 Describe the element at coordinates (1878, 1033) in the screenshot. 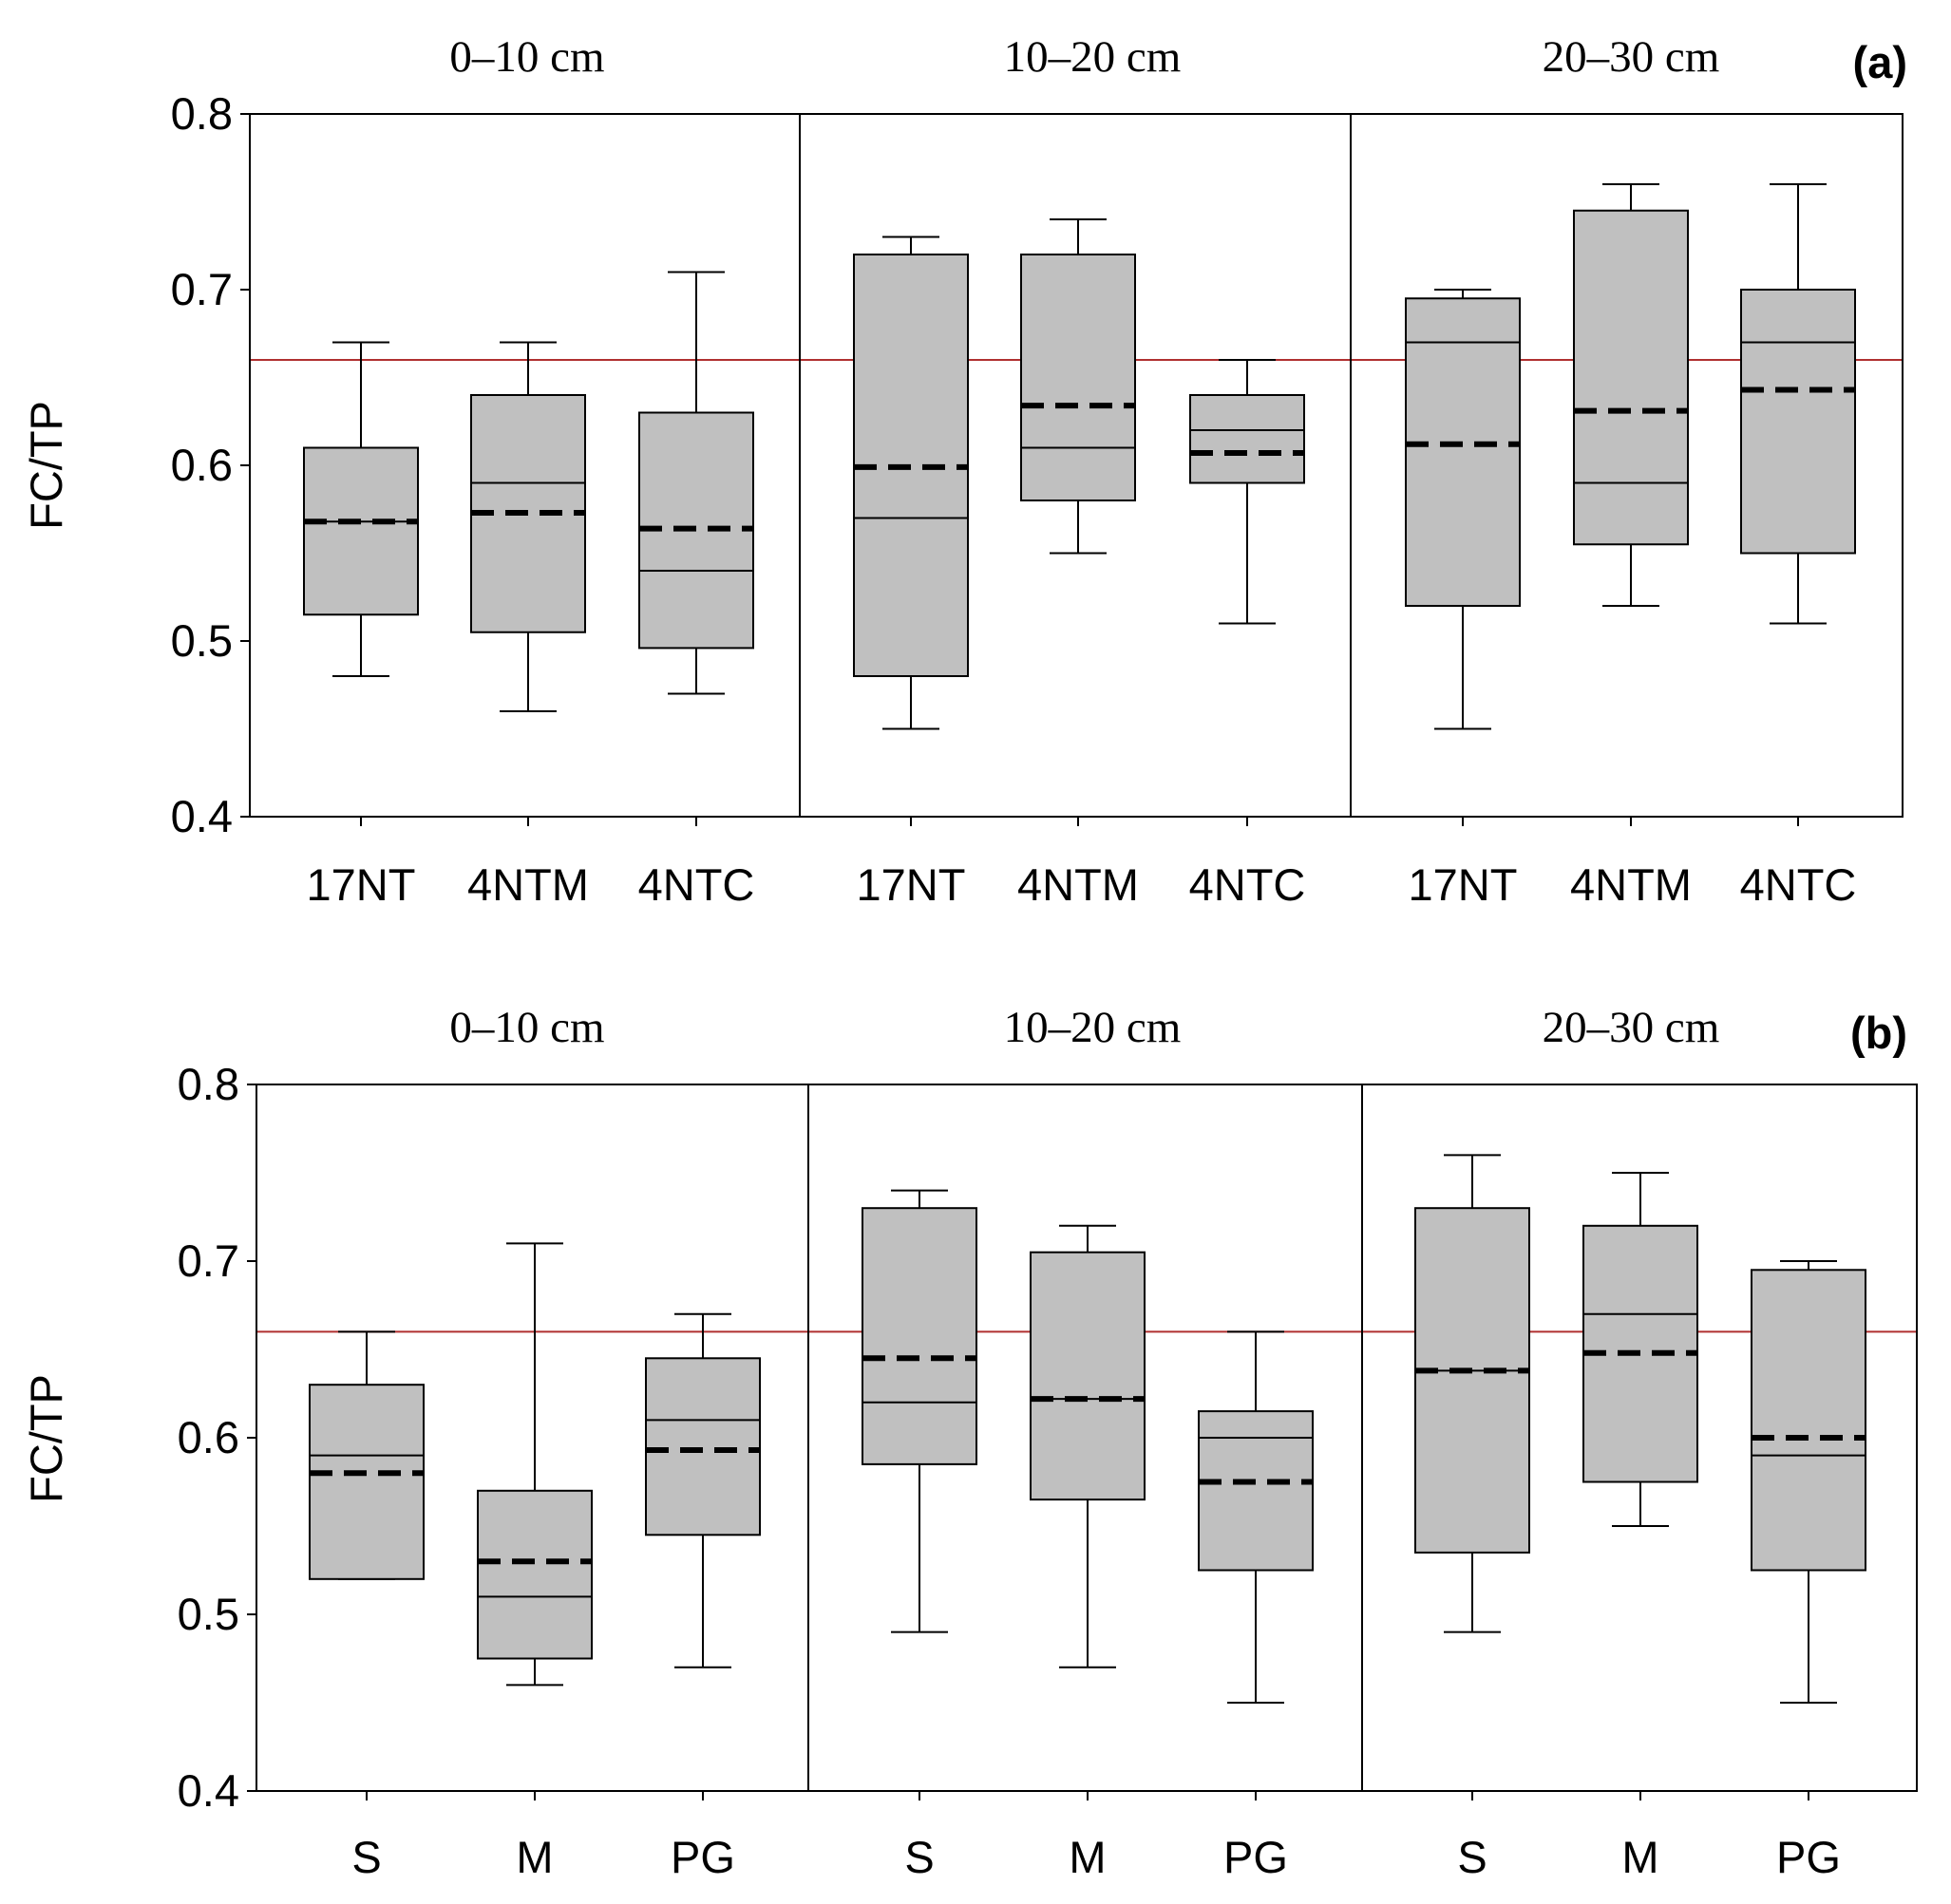

I see `panel-label: (b)` at that location.